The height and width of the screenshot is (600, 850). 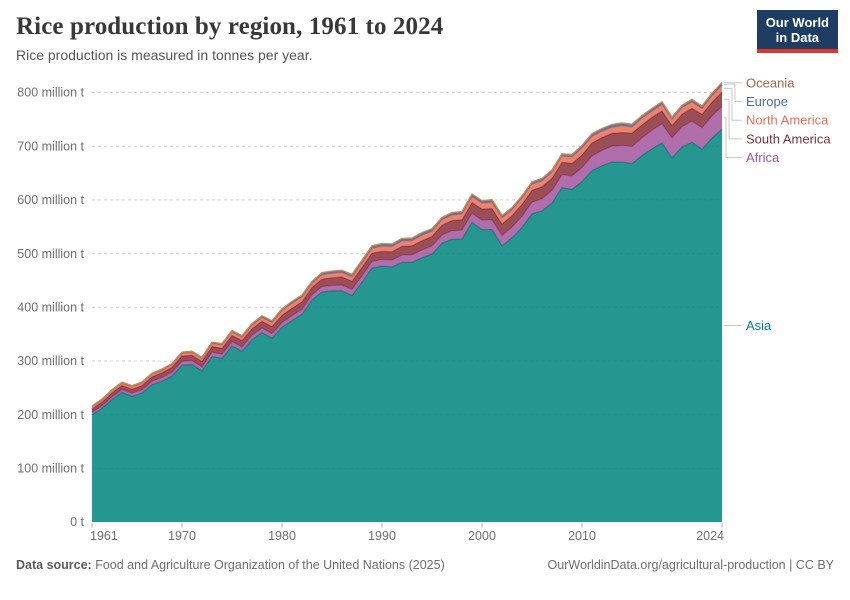 I want to click on legend-connector-africa, so click(x=733, y=138).